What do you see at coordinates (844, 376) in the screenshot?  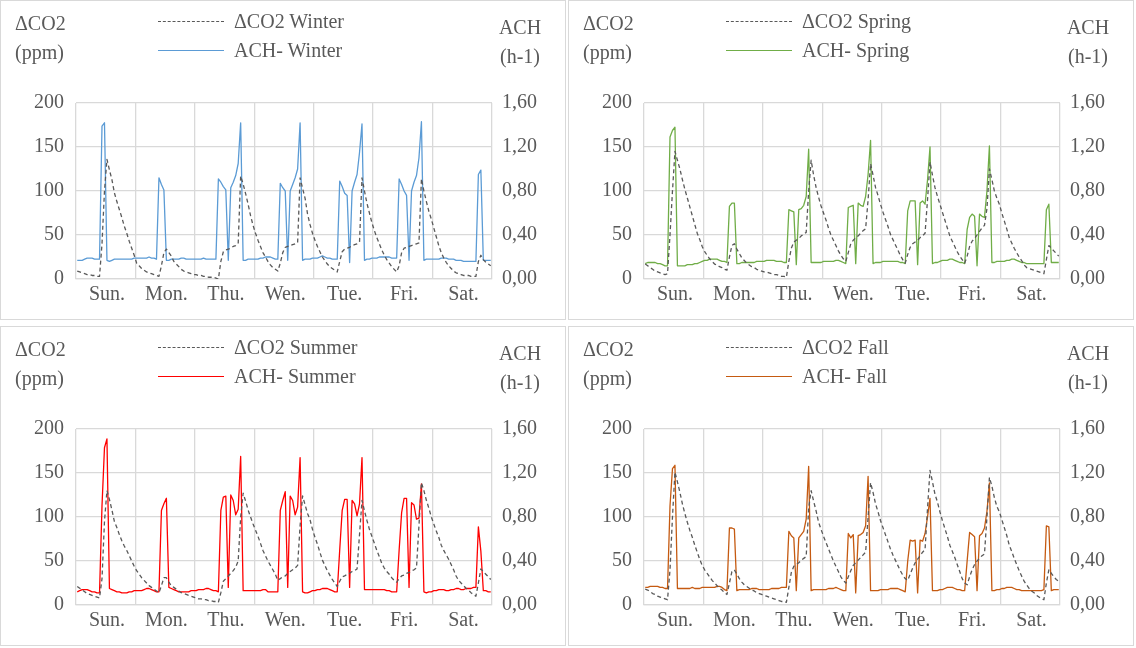 I see `legend-label: ACH- Fall` at bounding box center [844, 376].